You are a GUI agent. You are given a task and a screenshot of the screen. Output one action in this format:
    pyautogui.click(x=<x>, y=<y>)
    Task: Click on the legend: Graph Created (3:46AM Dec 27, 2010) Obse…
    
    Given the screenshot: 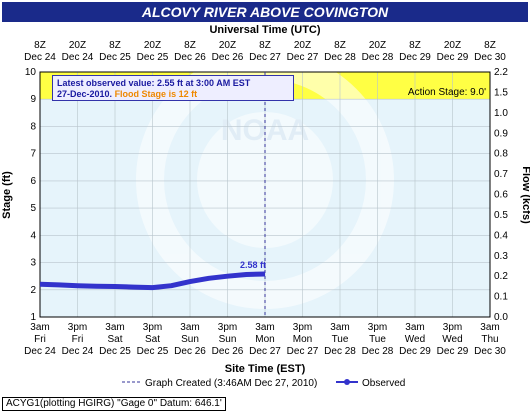 What is the action you would take?
    pyautogui.click(x=263, y=383)
    